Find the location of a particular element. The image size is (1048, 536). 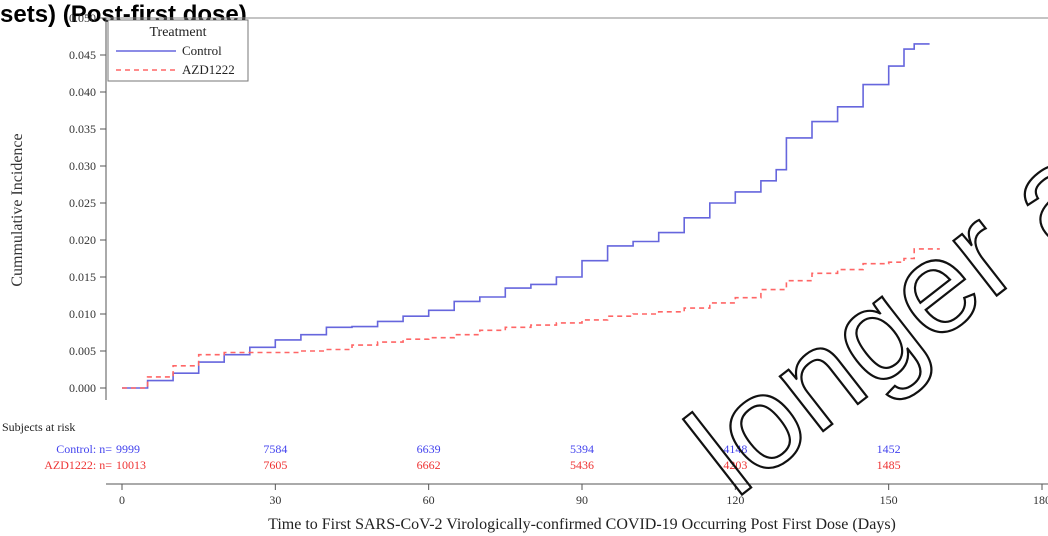

x-tick-label: 60 is located at coordinates (429, 500).